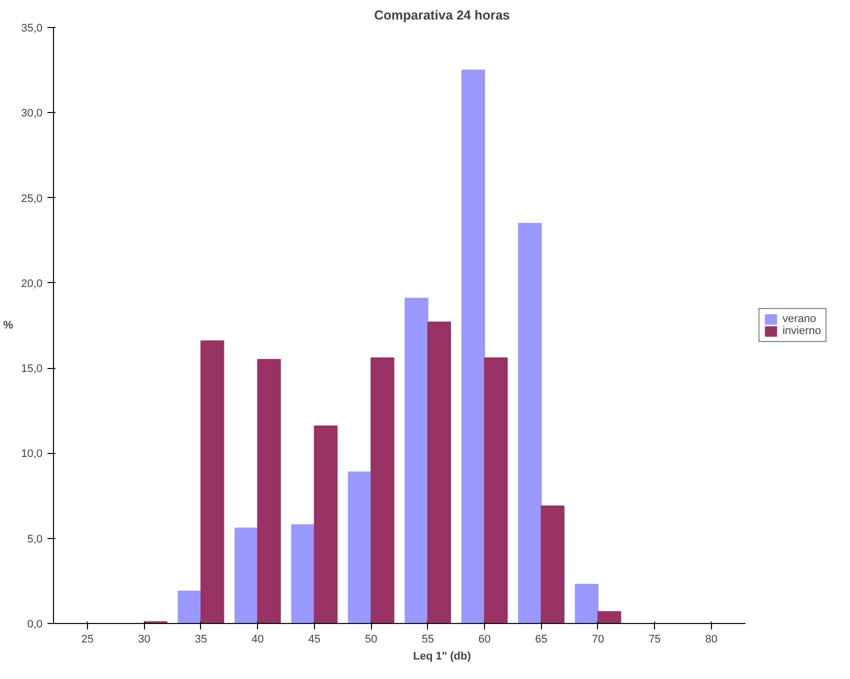 Image resolution: width=850 pixels, height=679 pixels. I want to click on x-tick-label: 70, so click(598, 640).